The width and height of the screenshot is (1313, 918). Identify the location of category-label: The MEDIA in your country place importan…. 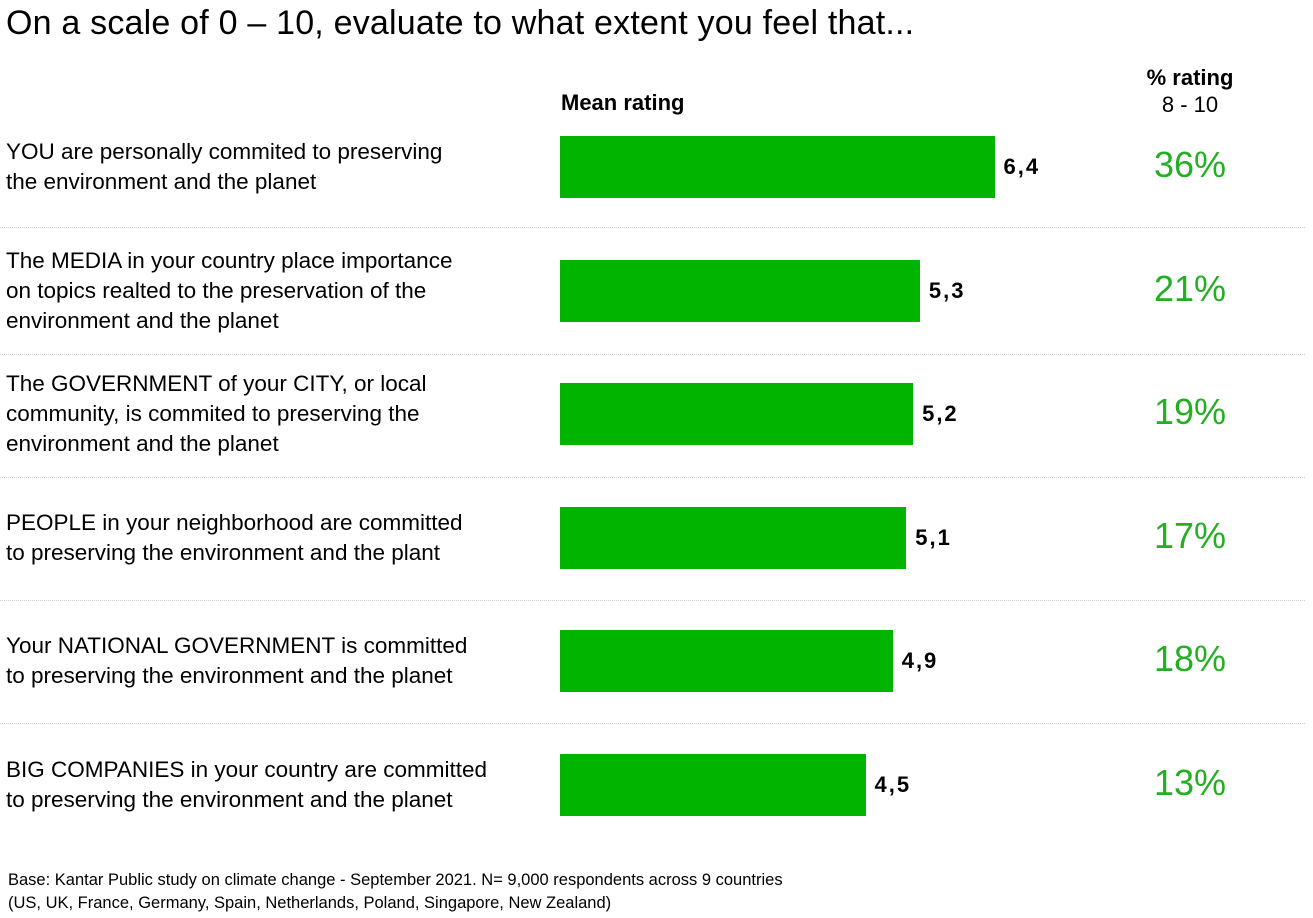
(229, 290).